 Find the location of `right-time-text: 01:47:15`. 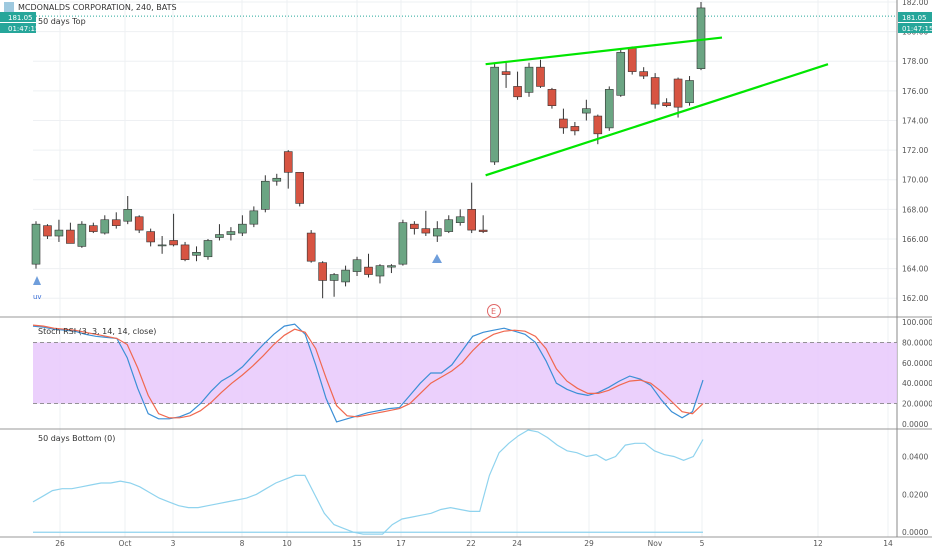

right-time-text: 01:47:15 is located at coordinates (917, 29).